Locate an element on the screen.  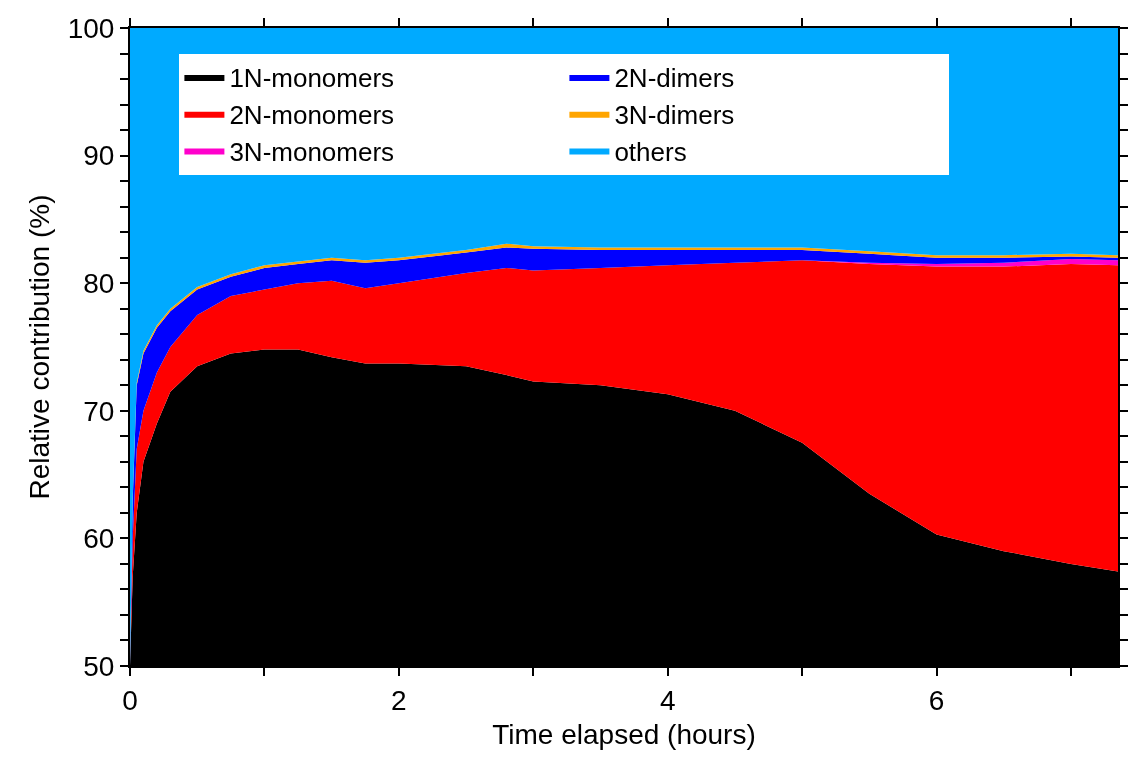
y-tick-label: 100 is located at coordinates (91, 28).